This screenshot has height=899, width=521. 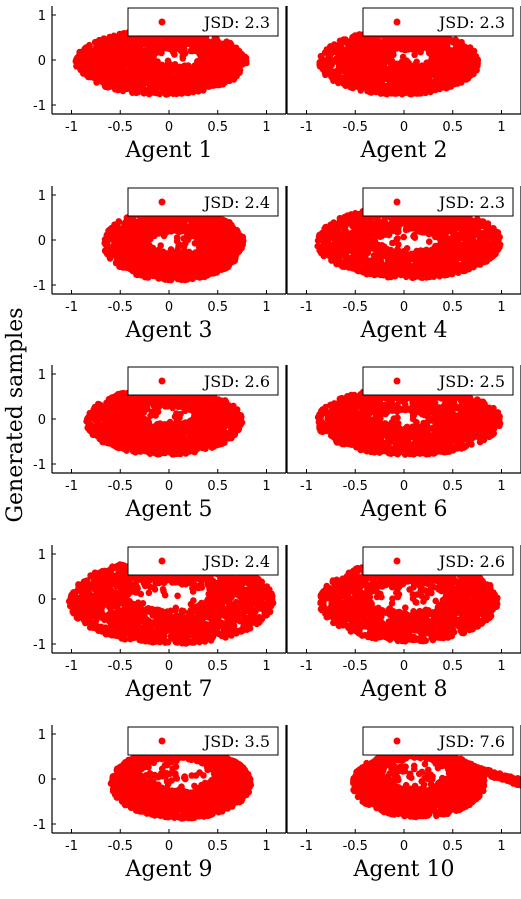 What do you see at coordinates (42, 16) in the screenshot?
I see `y-tick-label: 1` at bounding box center [42, 16].